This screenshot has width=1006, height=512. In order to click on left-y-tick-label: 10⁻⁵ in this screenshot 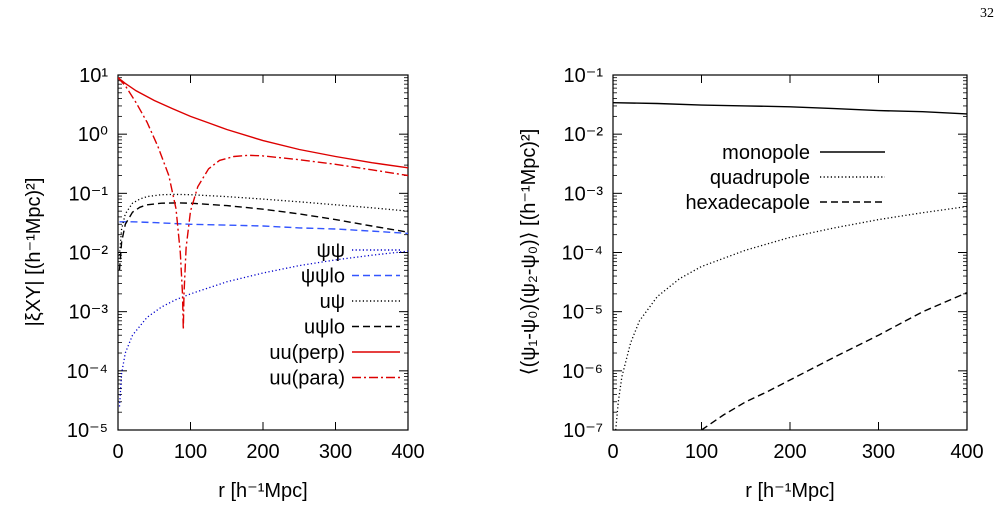, I will do `click(87, 431)`.